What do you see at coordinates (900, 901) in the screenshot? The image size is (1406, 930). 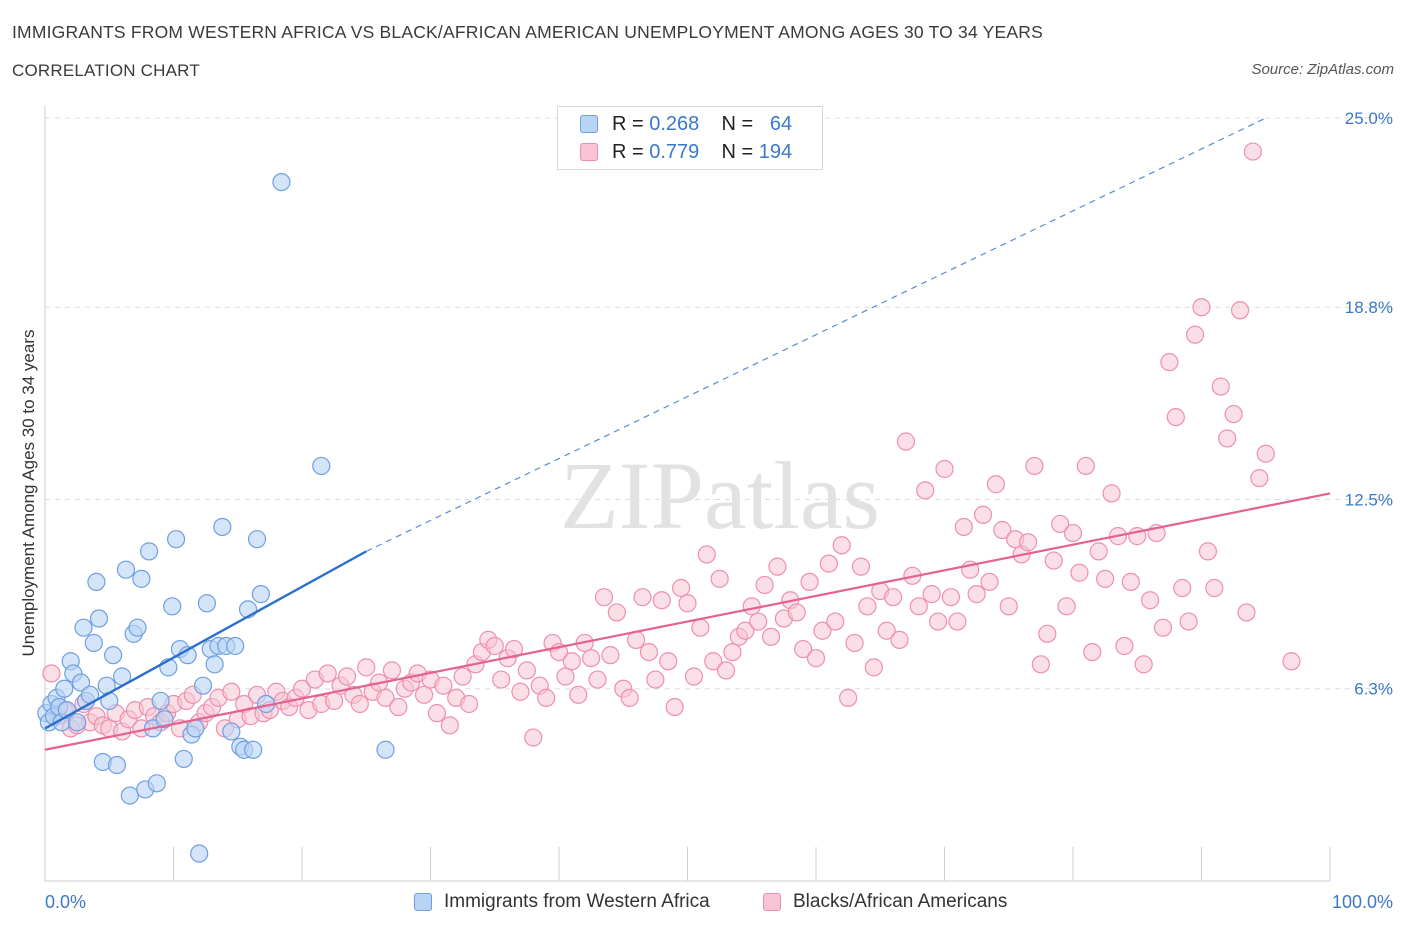 I see `legend-label: Blacks/African Americans` at bounding box center [900, 901].